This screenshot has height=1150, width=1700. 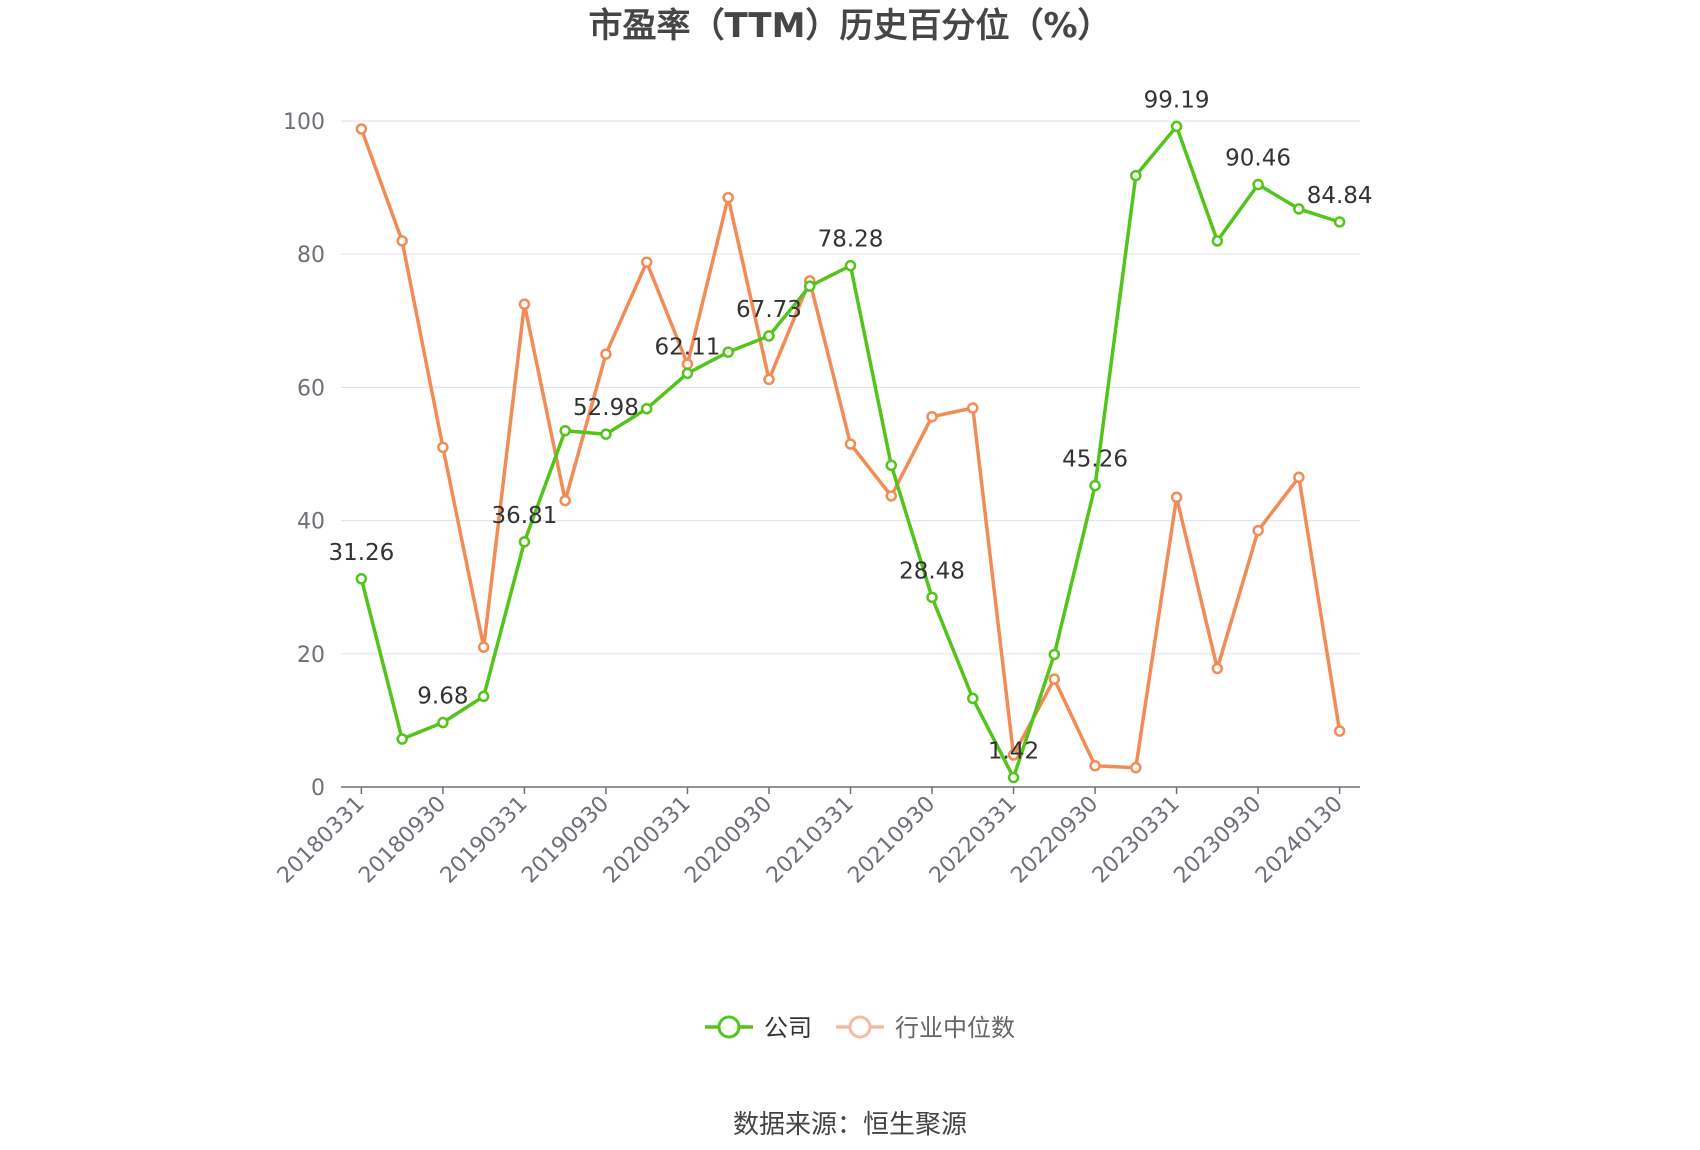 I want to click on legend-item-1: 行业中位数, so click(x=925, y=1028).